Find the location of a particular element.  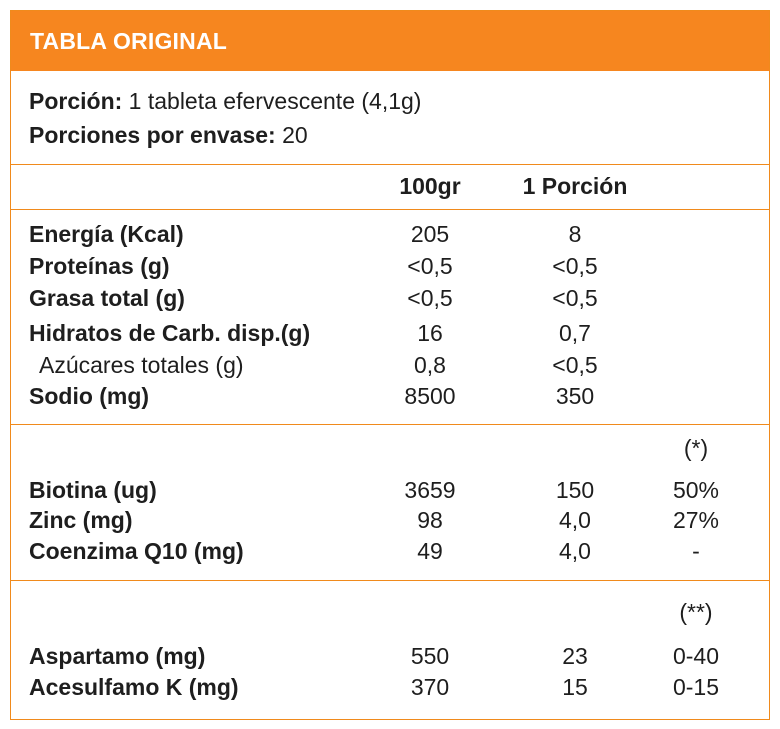

row-value-portion: 0,7 is located at coordinates (575, 333).